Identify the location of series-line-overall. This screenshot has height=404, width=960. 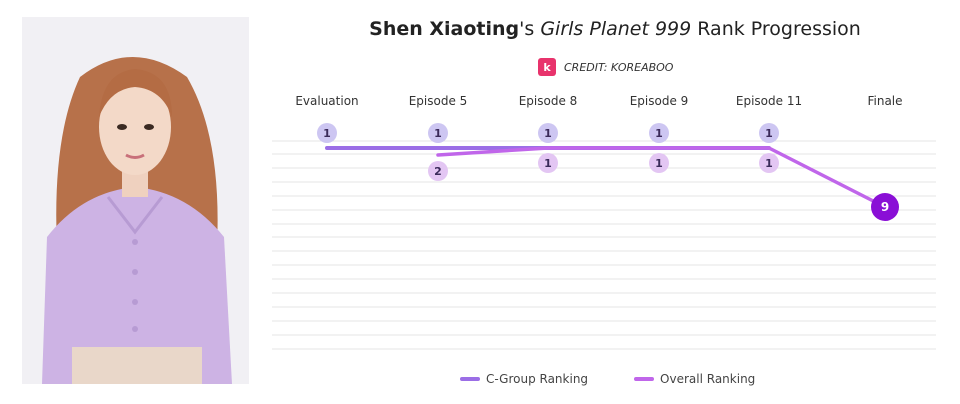
(661, 177).